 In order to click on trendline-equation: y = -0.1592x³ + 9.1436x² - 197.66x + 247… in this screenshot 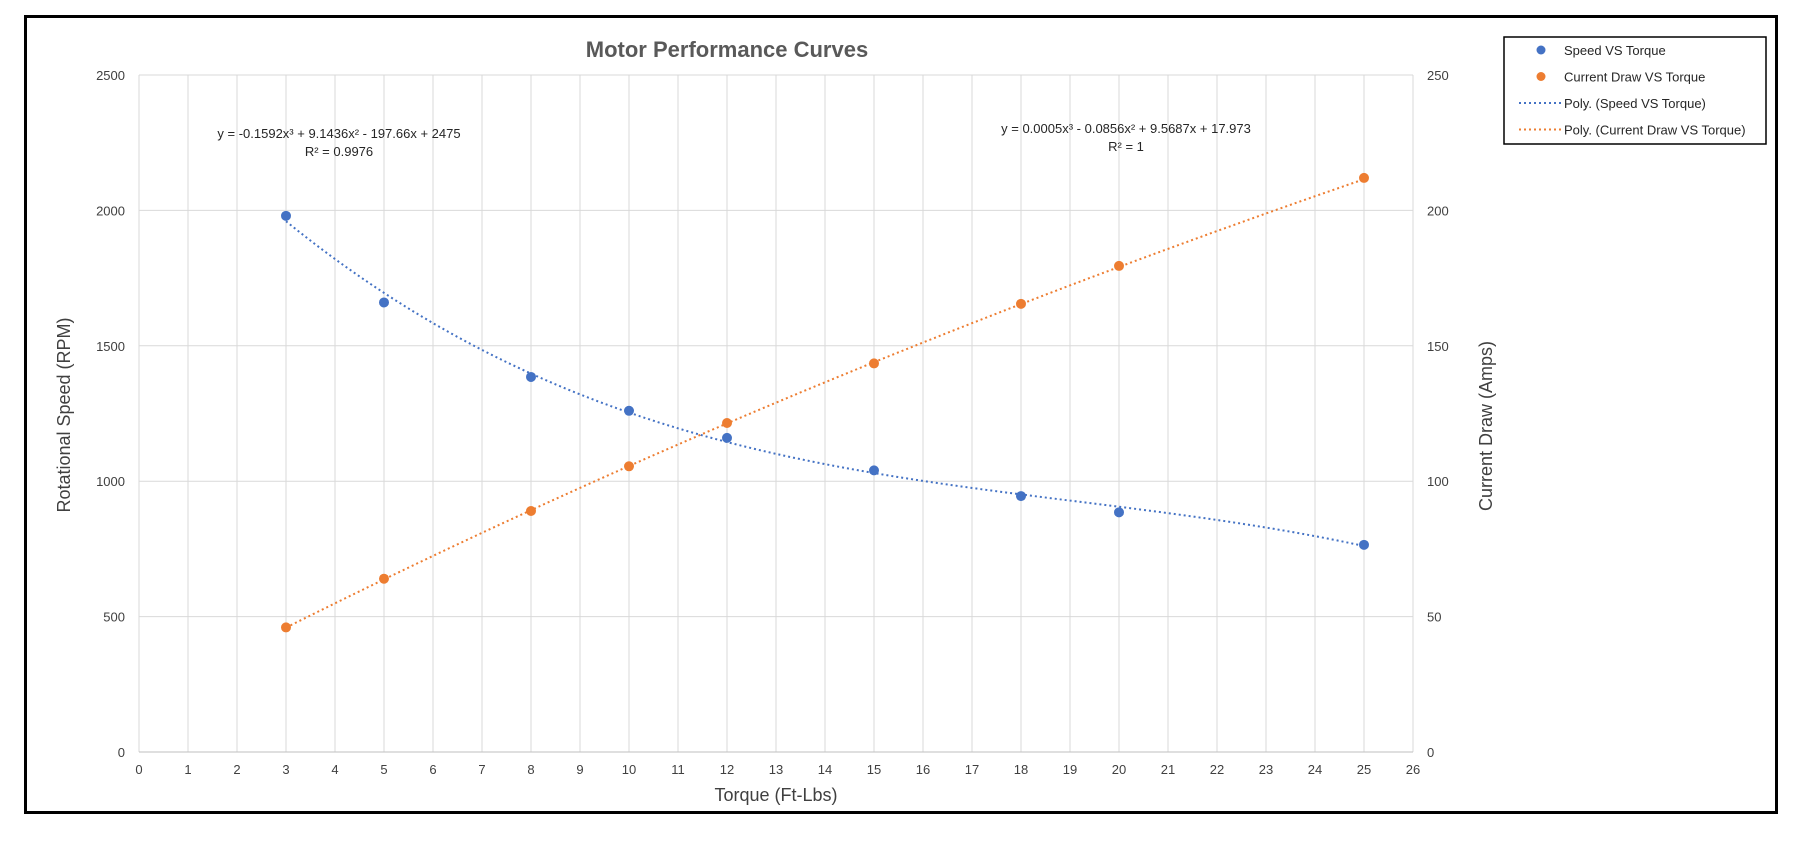, I will do `click(338, 133)`.